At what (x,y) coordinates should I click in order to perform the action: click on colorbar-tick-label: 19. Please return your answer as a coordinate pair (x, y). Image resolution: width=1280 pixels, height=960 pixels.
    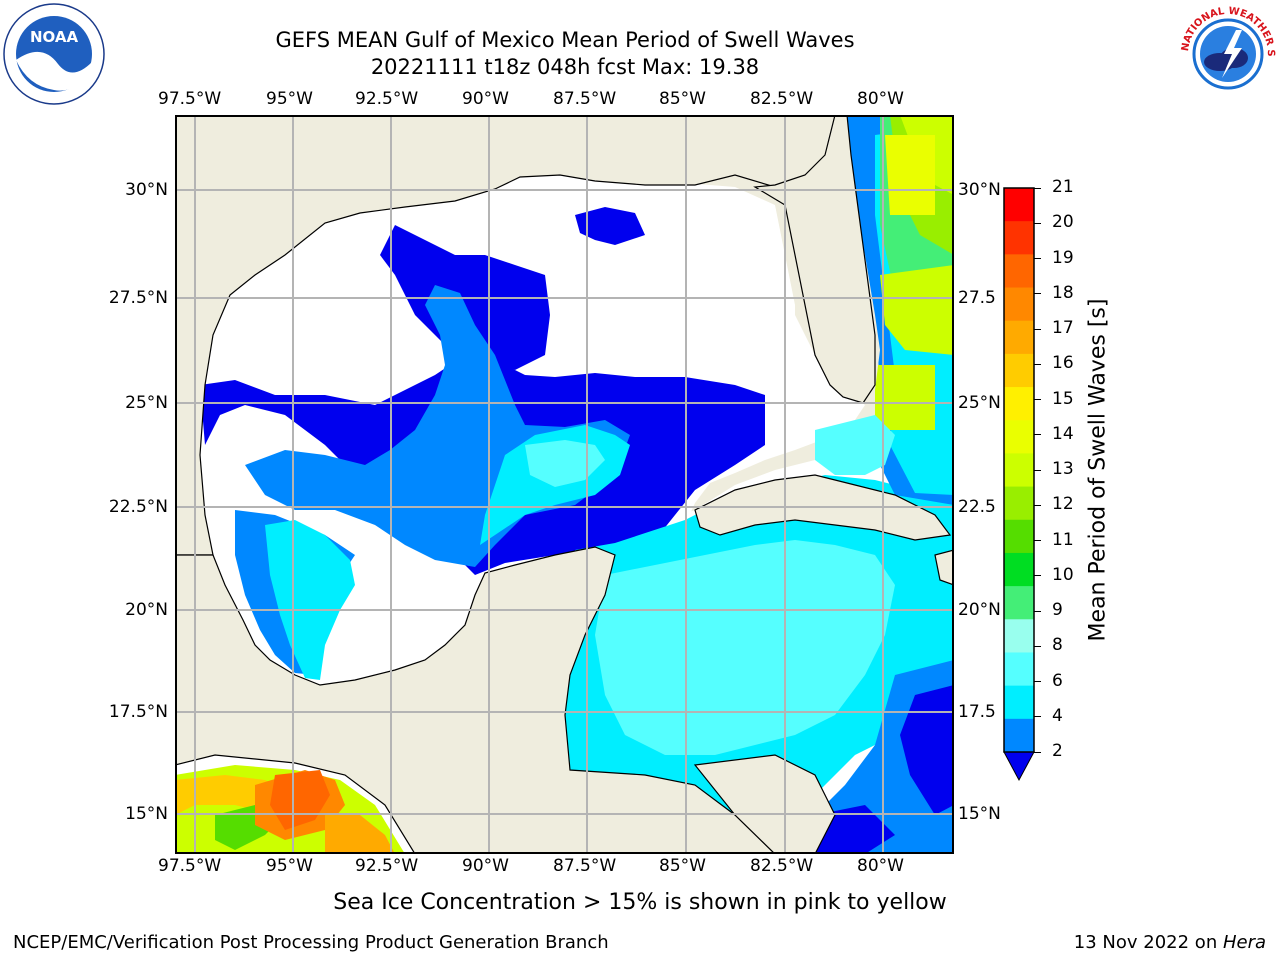
    Looking at the image, I should click on (1063, 257).